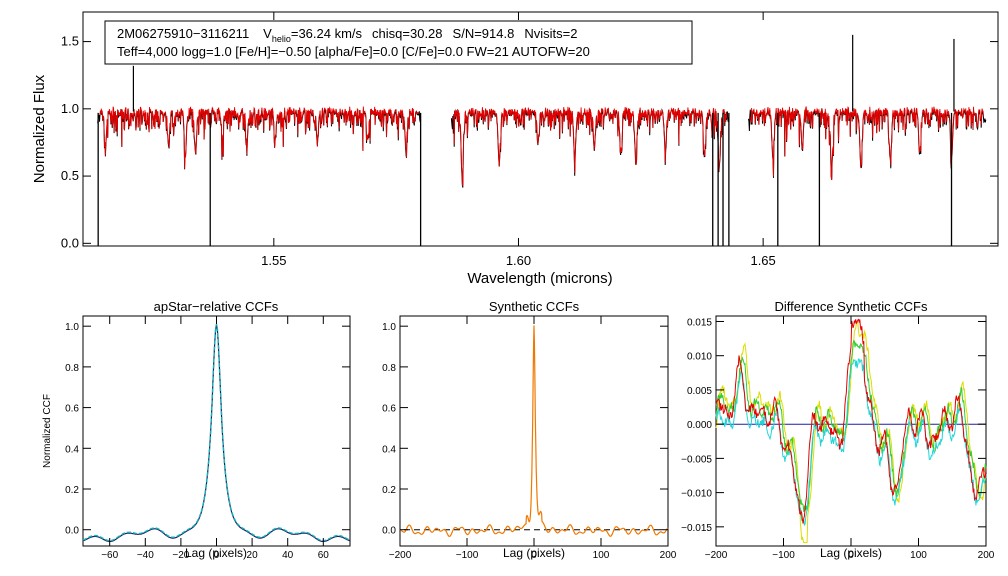  What do you see at coordinates (407, 33) in the screenshot?
I see `chisq-value: chisq=30.28` at bounding box center [407, 33].